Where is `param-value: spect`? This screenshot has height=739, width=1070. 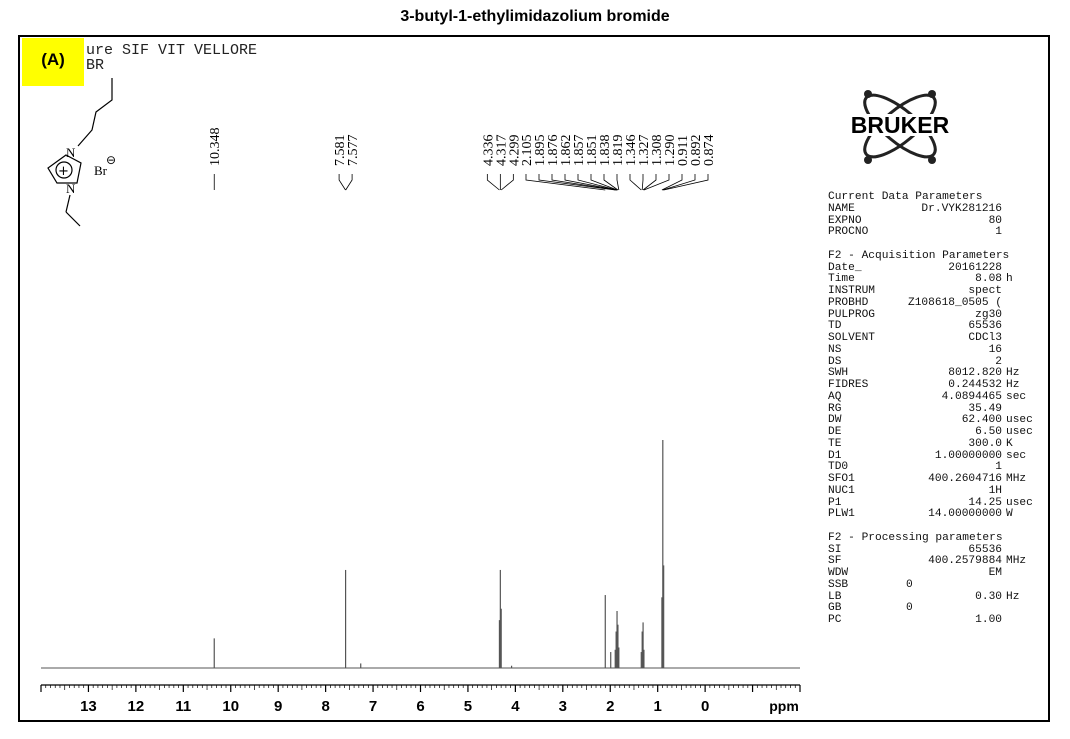
param-value: spect is located at coordinates (985, 291).